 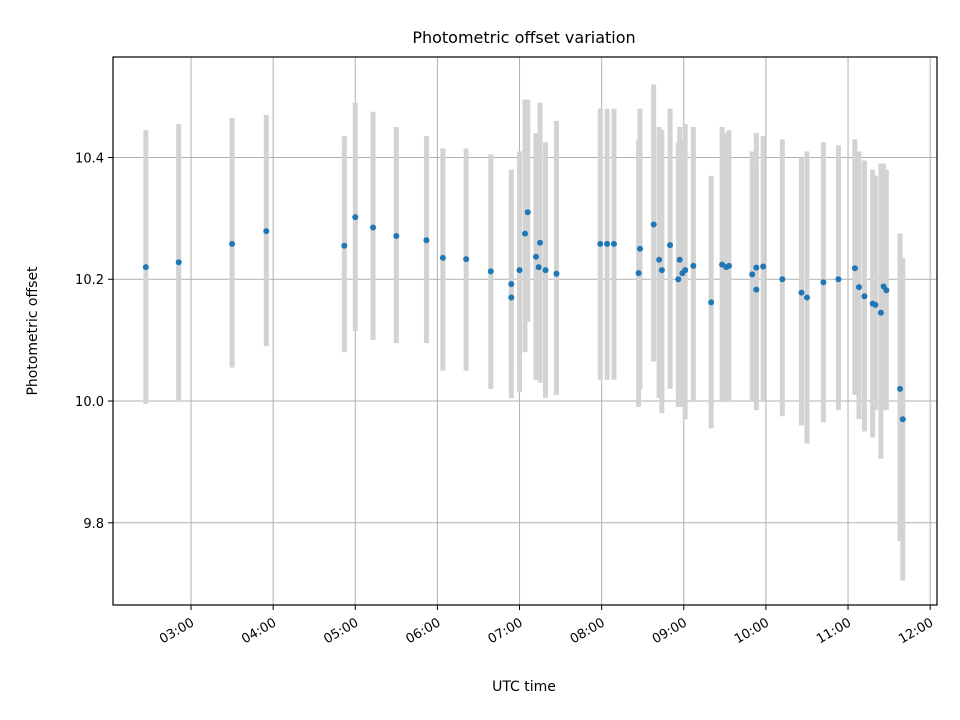 What do you see at coordinates (89, 158) in the screenshot?
I see `y-tick-label: 10.4` at bounding box center [89, 158].